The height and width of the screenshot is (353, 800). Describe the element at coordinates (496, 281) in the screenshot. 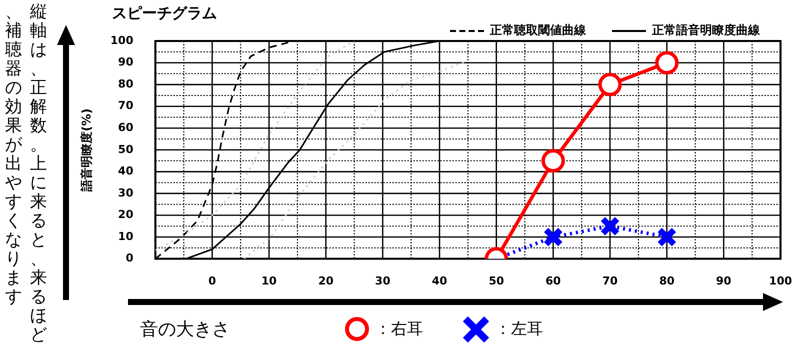

I see `x-tick-label: 50` at that location.